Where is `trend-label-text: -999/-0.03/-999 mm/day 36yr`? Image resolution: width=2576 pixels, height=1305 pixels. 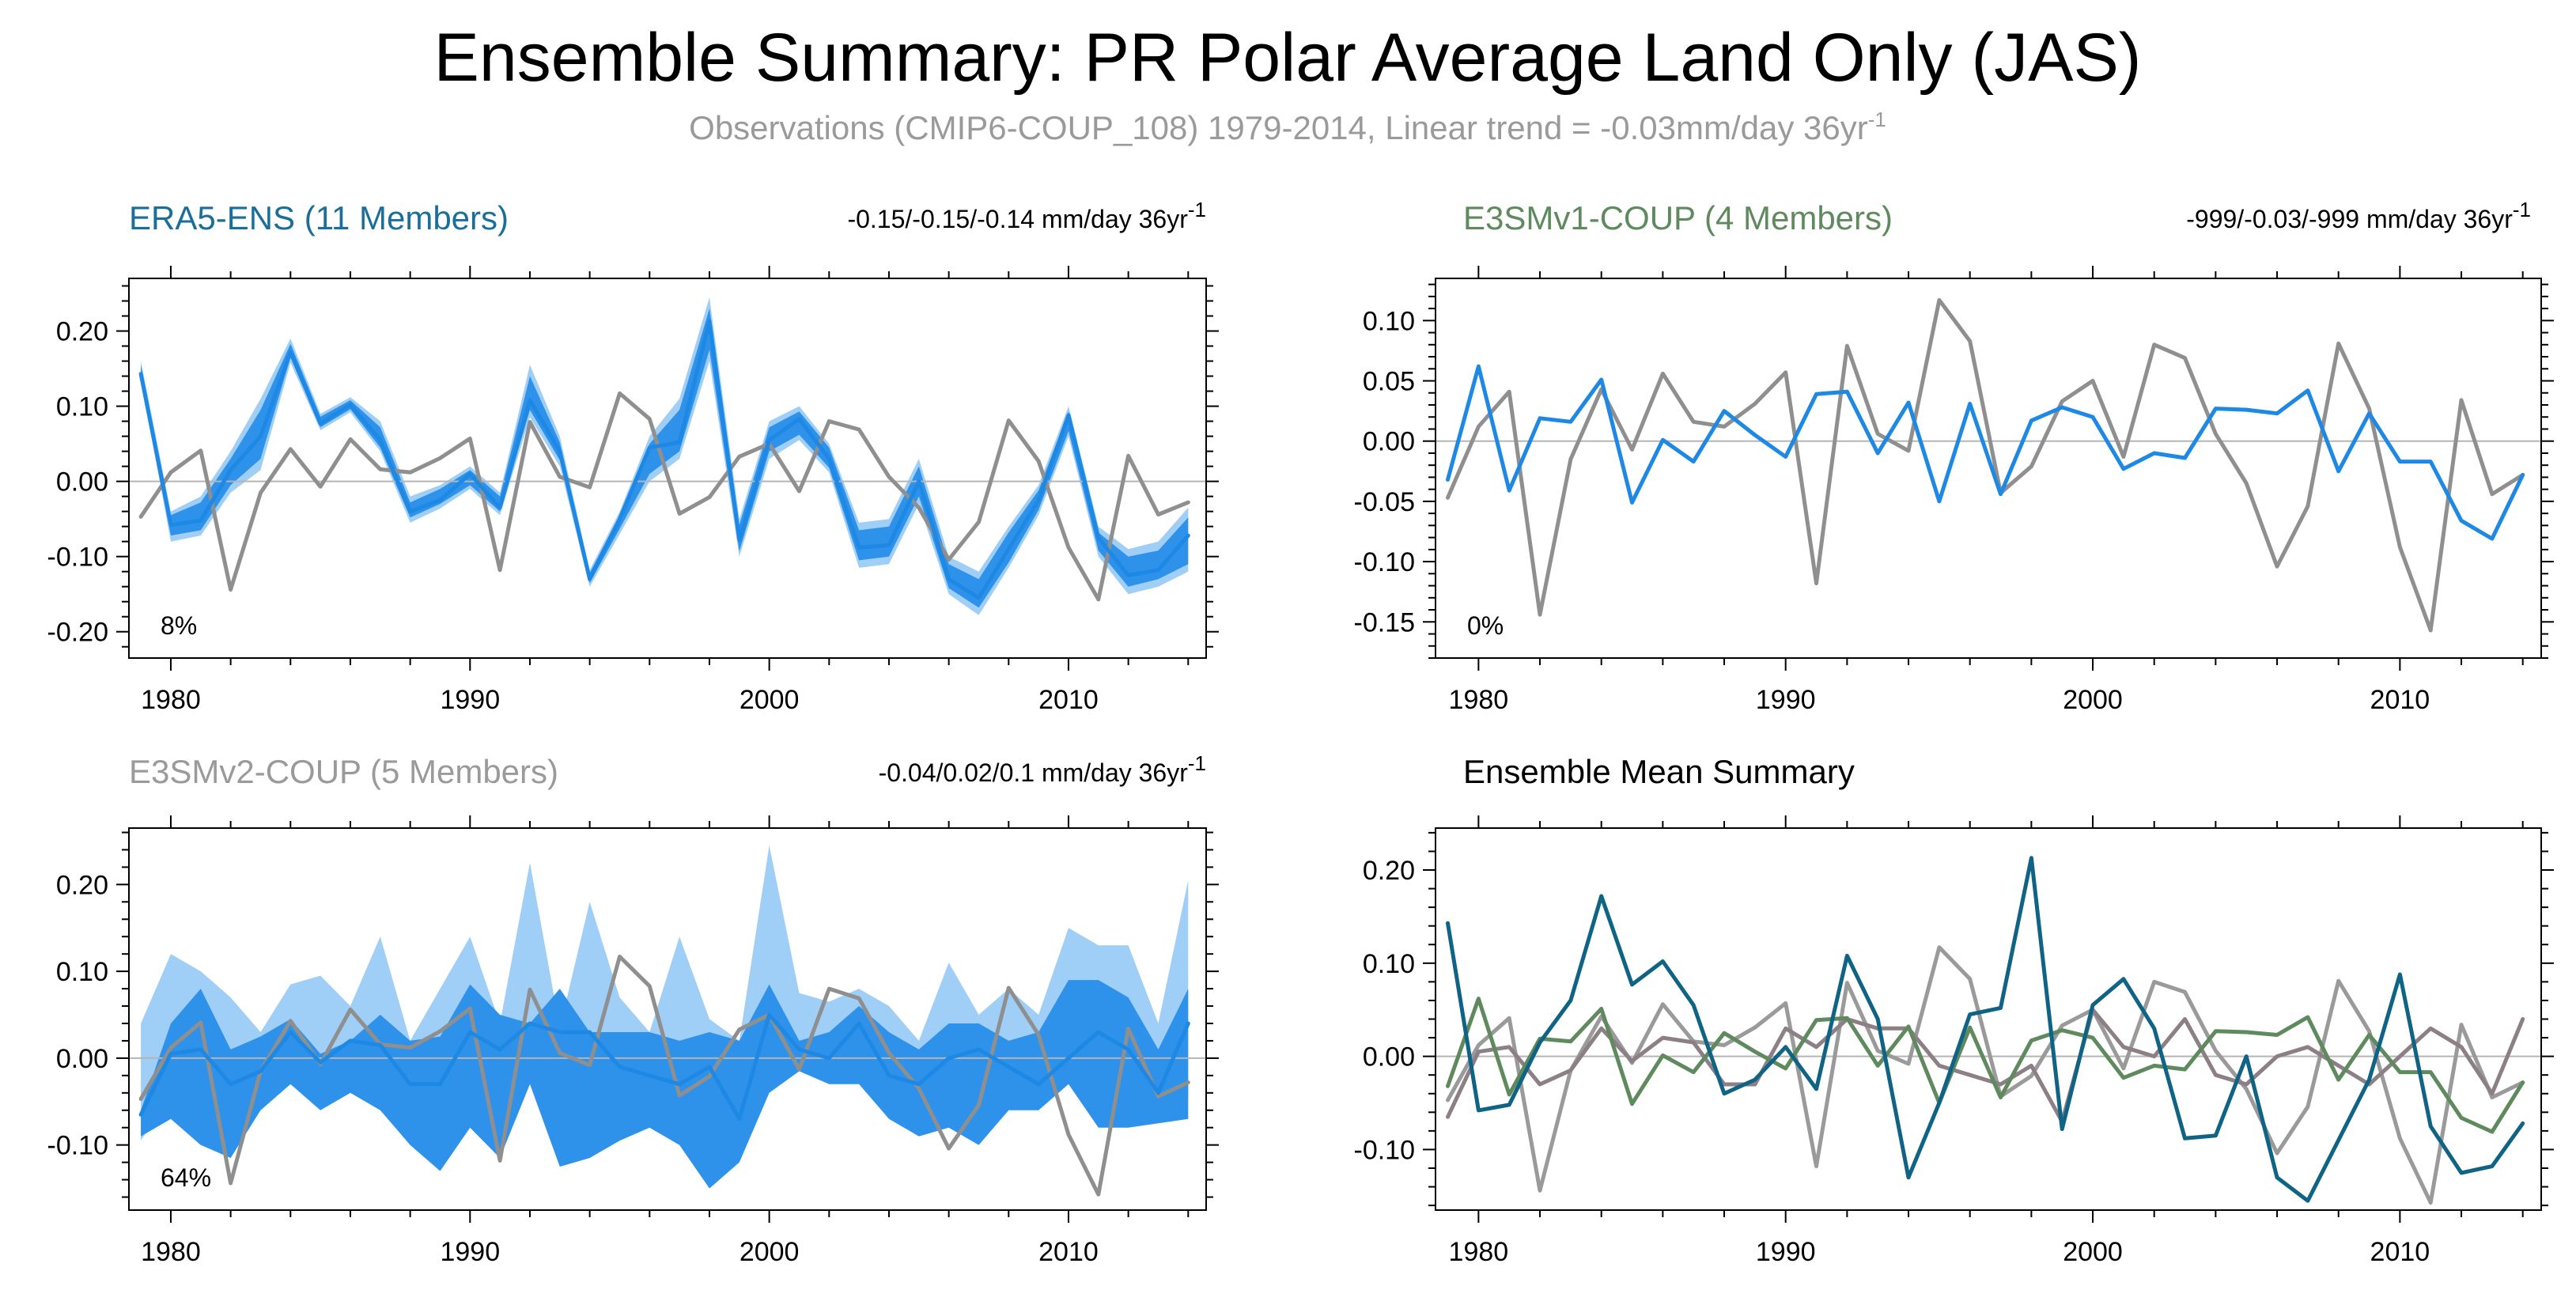 trend-label-text: -999/-0.03/-999 mm/day 36yr is located at coordinates (2350, 219).